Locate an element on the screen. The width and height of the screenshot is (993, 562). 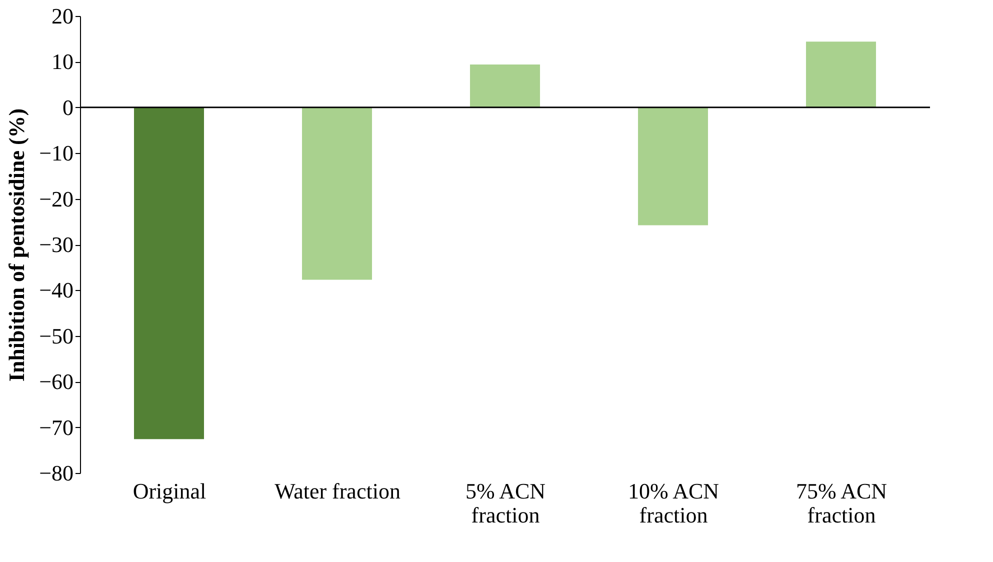
x-tick-label: 5% ACN fraction is located at coordinates (505, 503).